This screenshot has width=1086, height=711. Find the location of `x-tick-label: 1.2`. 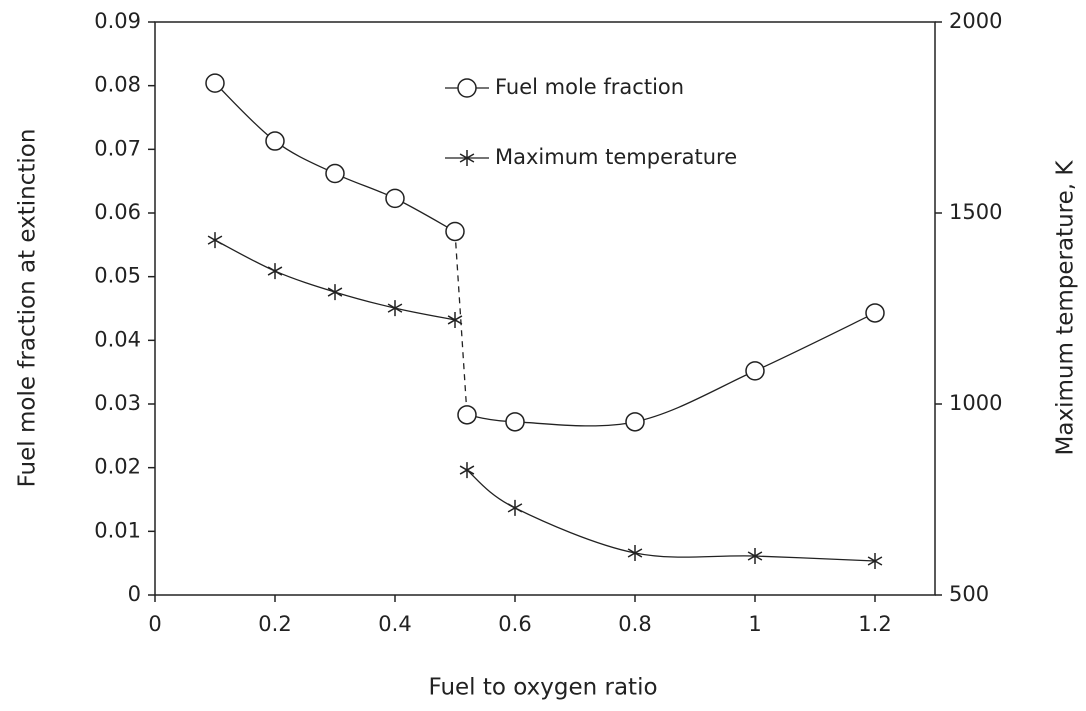

x-tick-label: 1.2 is located at coordinates (874, 624).